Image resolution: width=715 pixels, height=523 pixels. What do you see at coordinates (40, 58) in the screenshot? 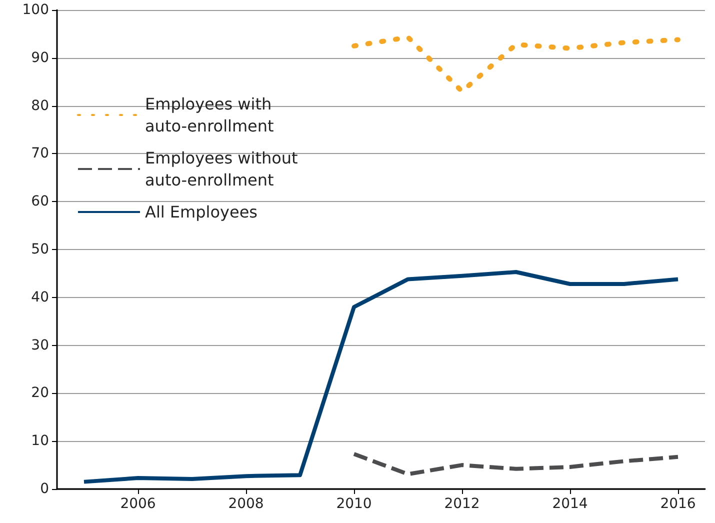
I see `y-tick-label: 90` at bounding box center [40, 58].